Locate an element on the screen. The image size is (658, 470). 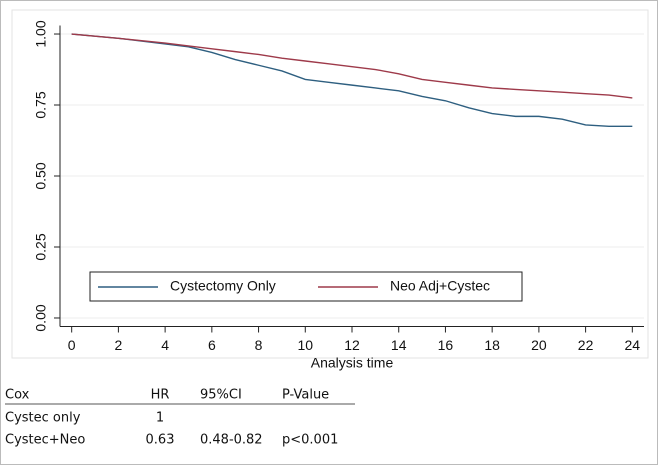
y-tick-label: 0.00 is located at coordinates (41, 317).